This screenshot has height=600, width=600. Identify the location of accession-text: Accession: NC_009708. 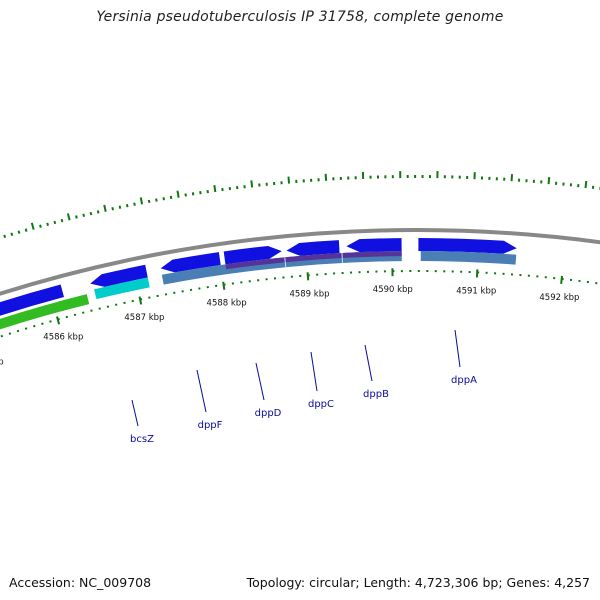
(80, 582).